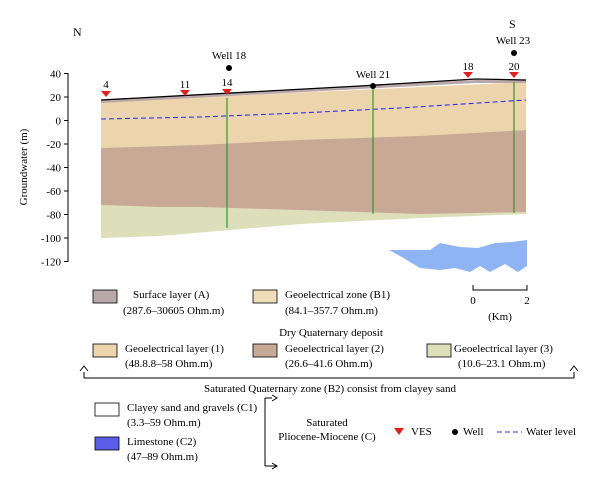  I want to click on ground-surface-line, so click(313, 89).